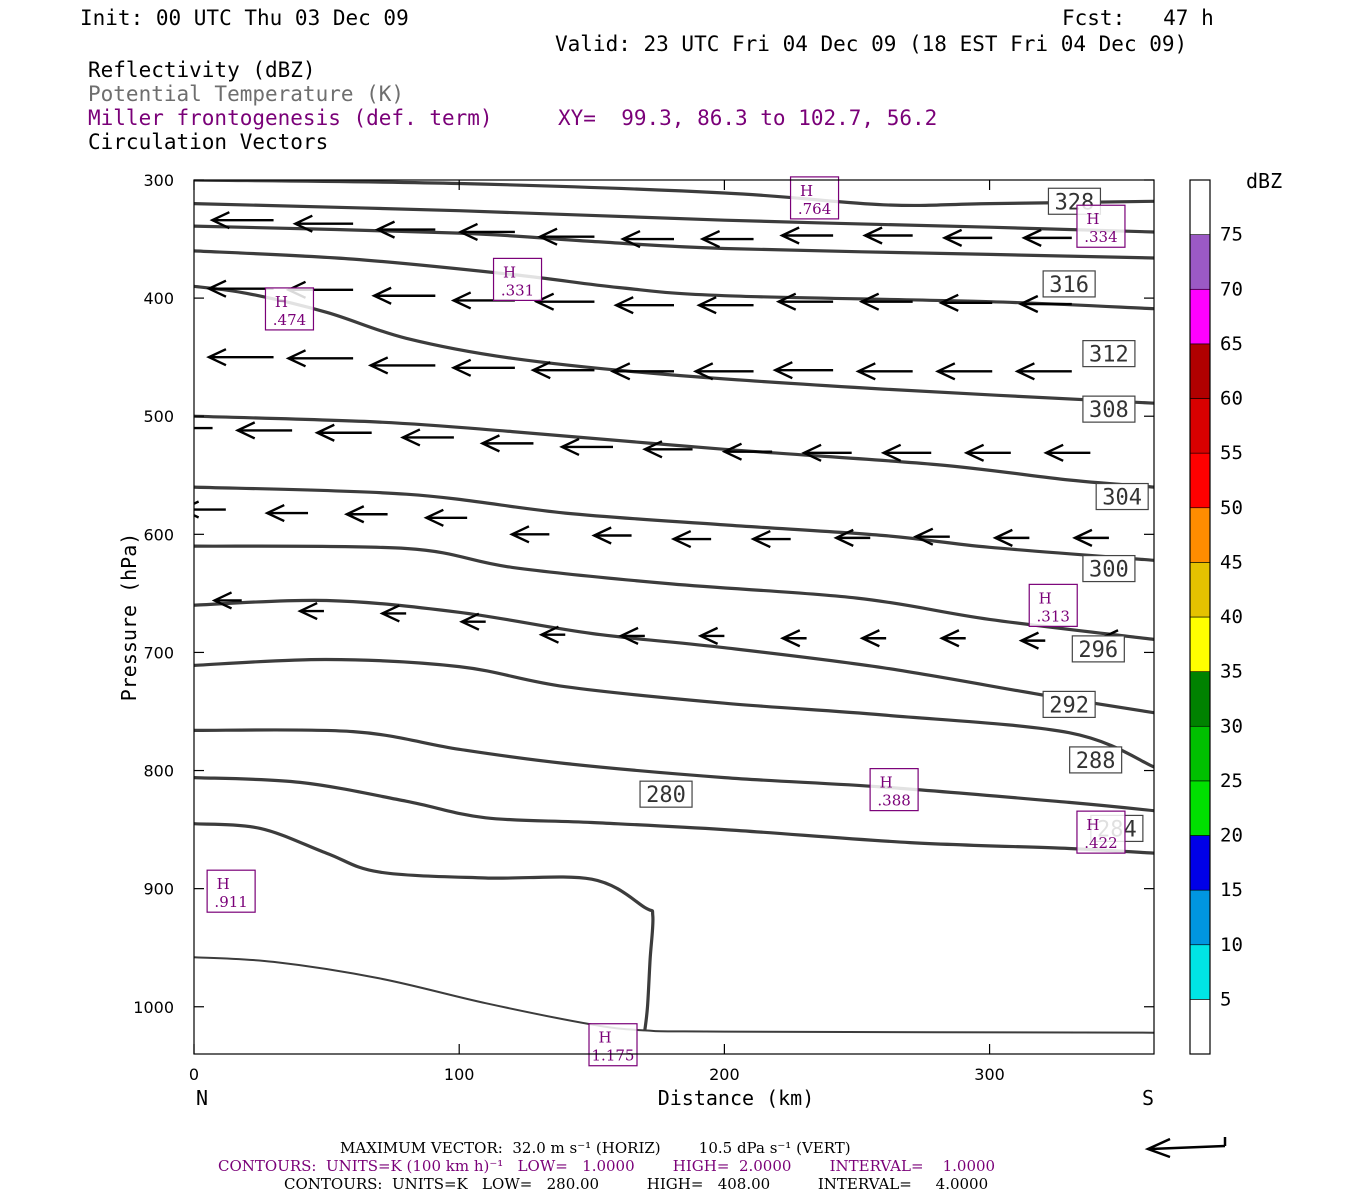 This screenshot has width=1350, height=1200. I want to click on x-tick-label: 100, so click(459, 1074).